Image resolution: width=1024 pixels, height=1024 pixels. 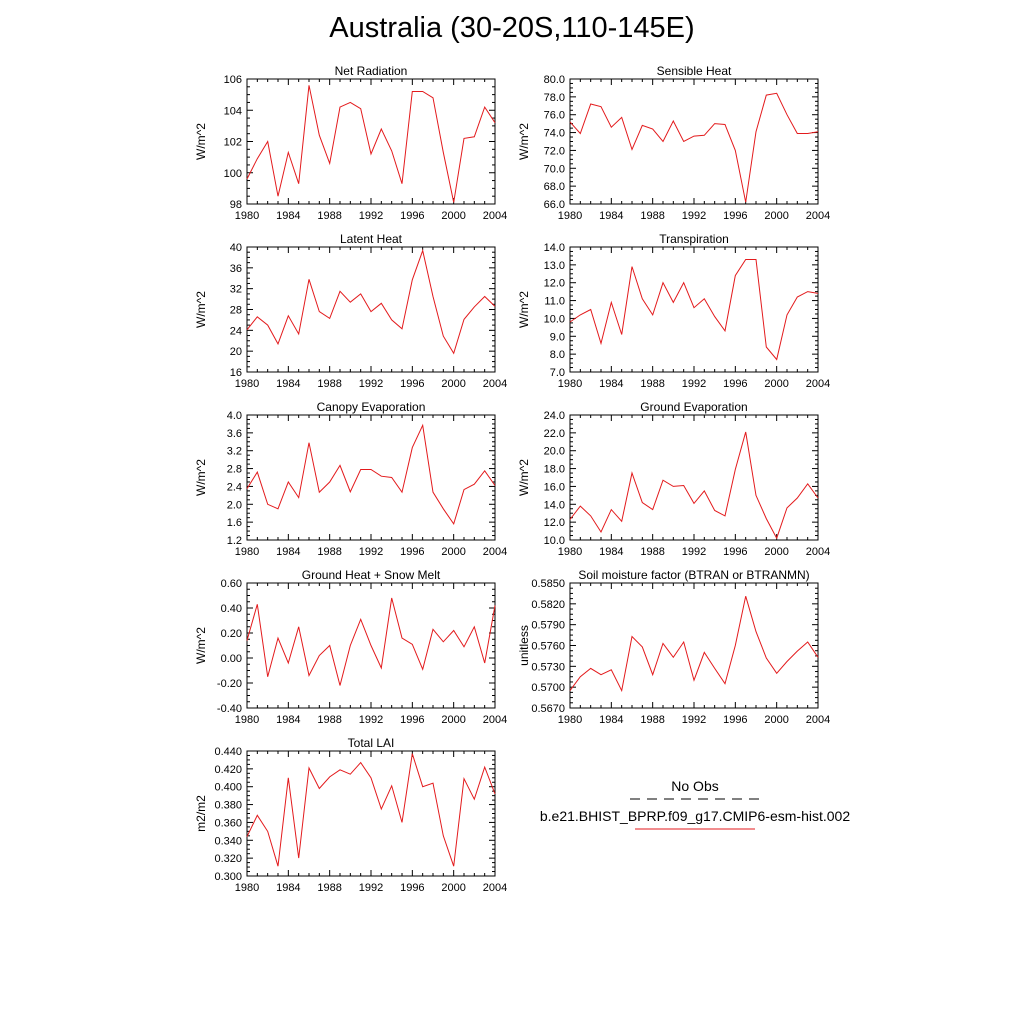 What do you see at coordinates (236, 373) in the screenshot?
I see `y-tick-label: 16` at bounding box center [236, 373].